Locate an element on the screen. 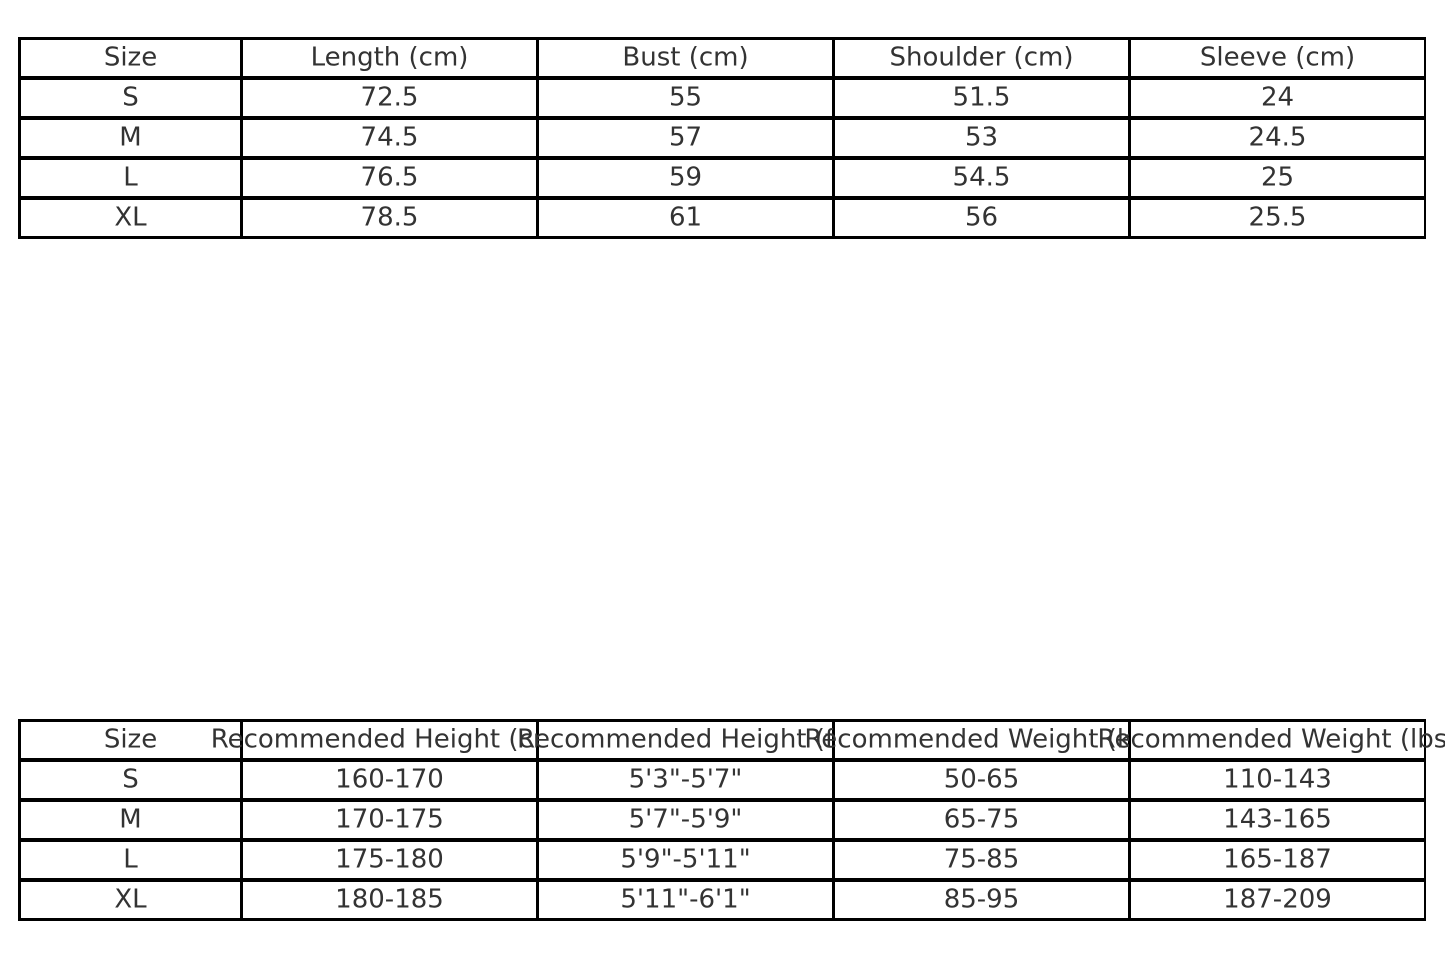 Image resolution: width=1445 pixels, height=958 pixels. cell-text: 5'9"-5'11" is located at coordinates (685, 859).